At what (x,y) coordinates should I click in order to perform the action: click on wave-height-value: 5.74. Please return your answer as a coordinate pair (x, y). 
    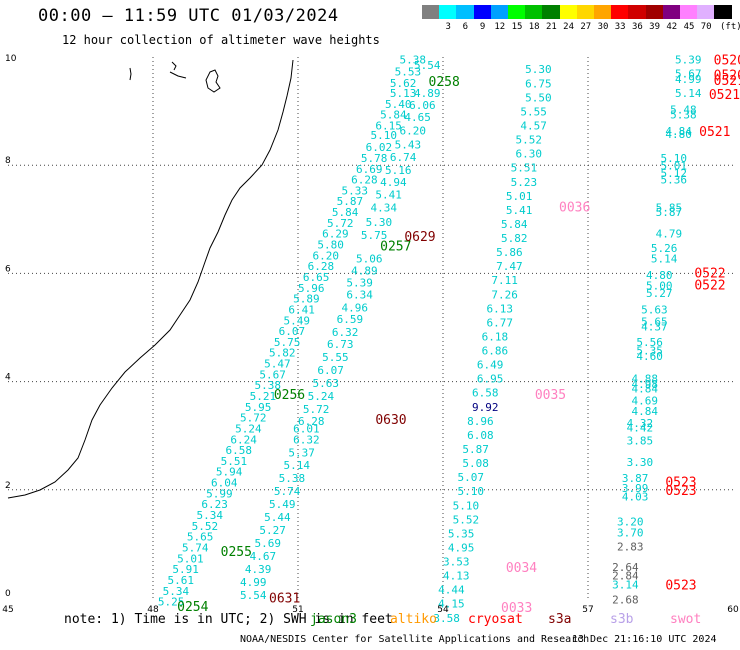
    Looking at the image, I should click on (287, 491).